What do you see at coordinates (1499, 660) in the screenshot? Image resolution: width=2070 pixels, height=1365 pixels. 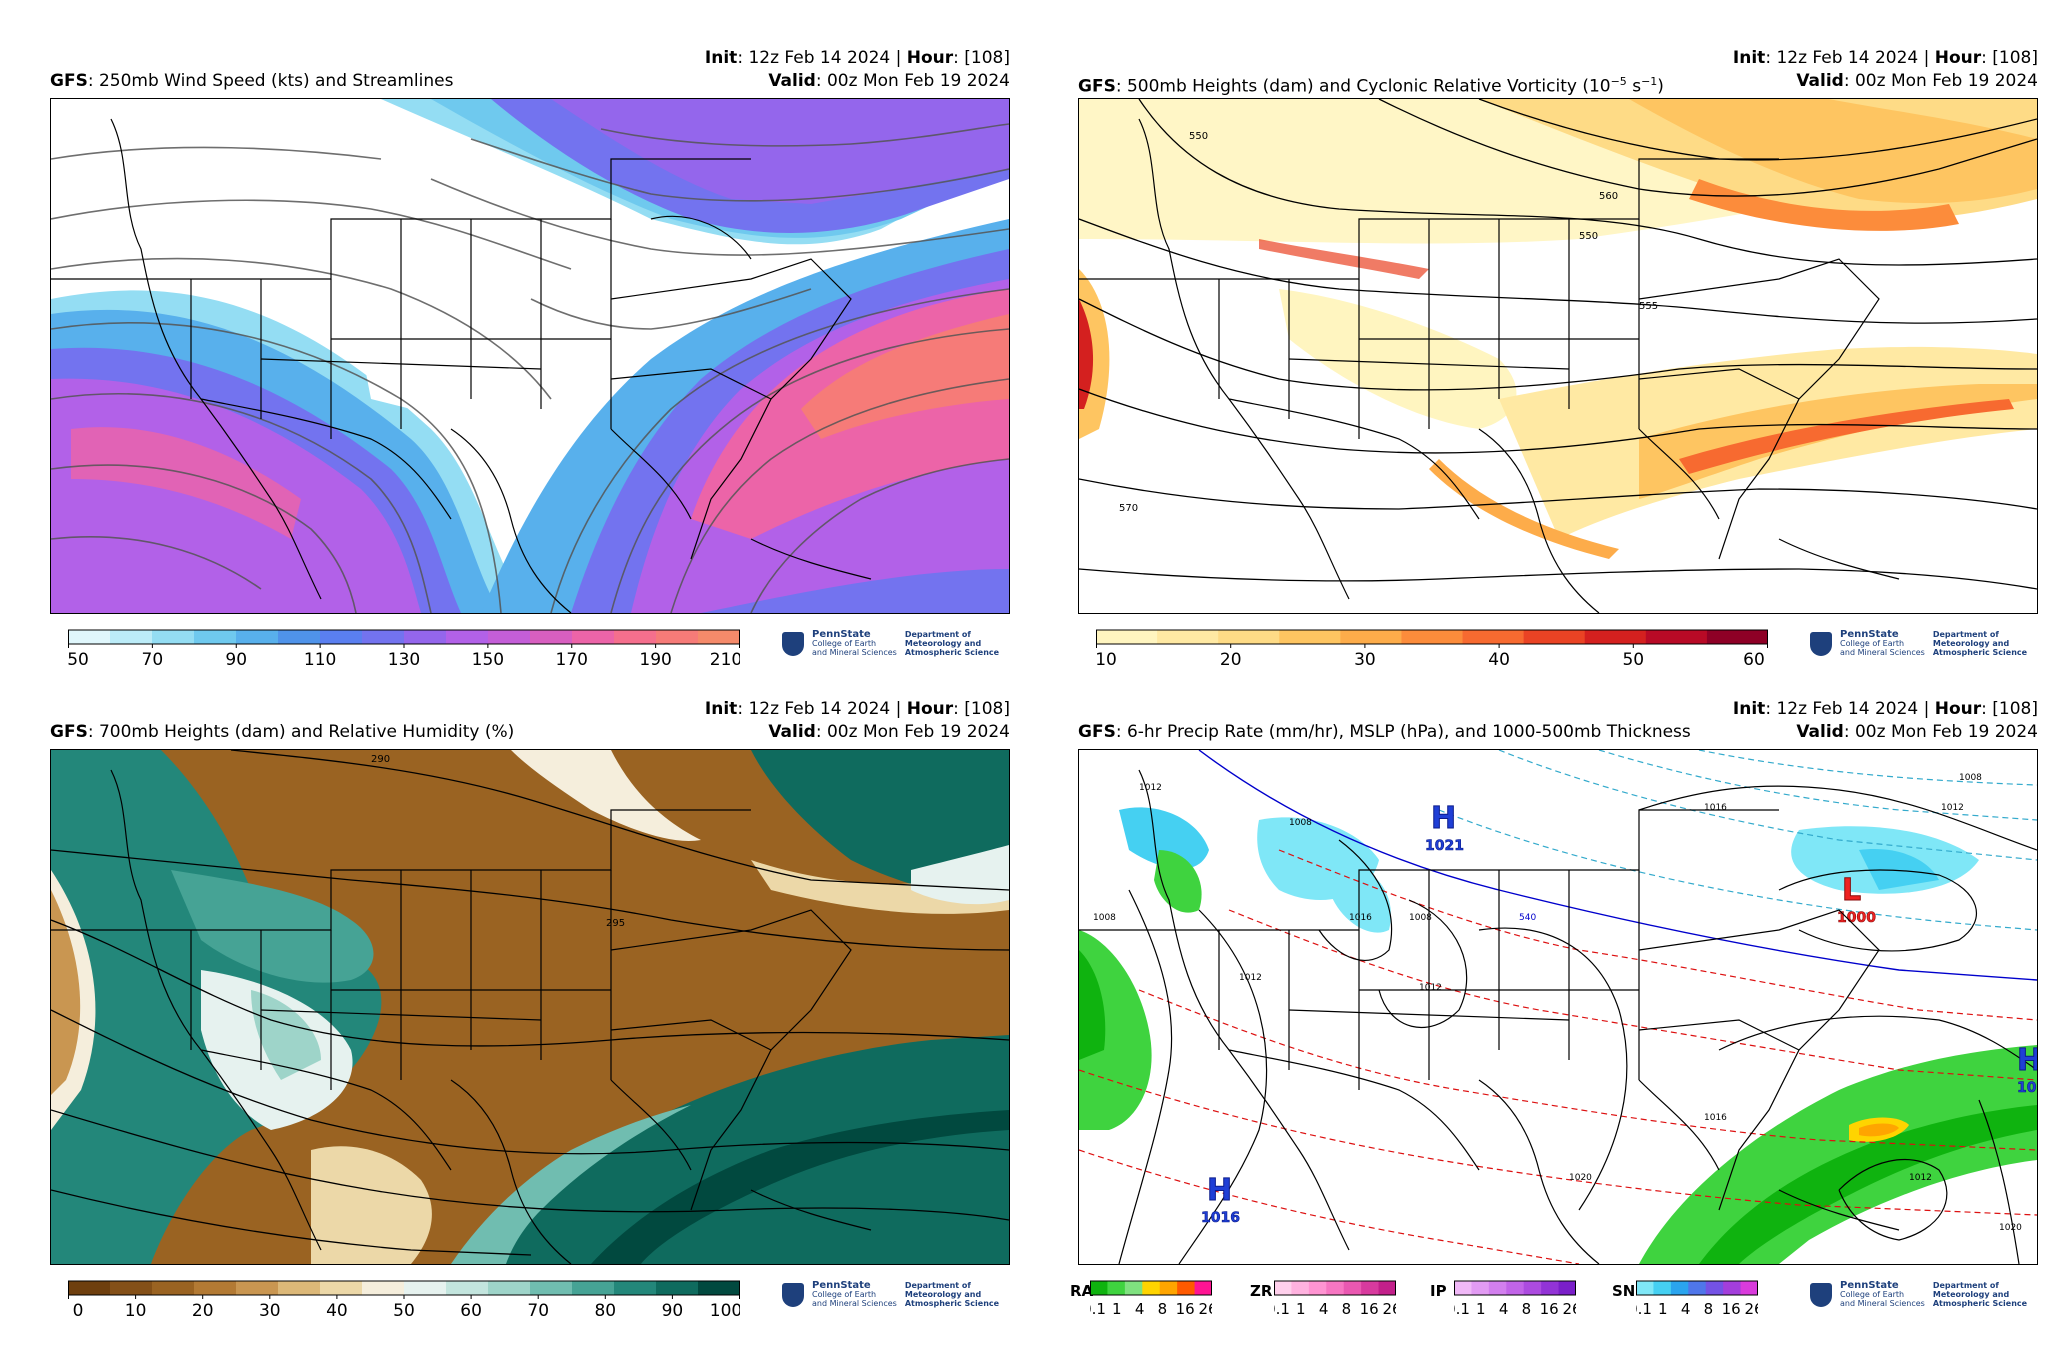 I see `colorbar-tick-label: 40` at bounding box center [1499, 660].